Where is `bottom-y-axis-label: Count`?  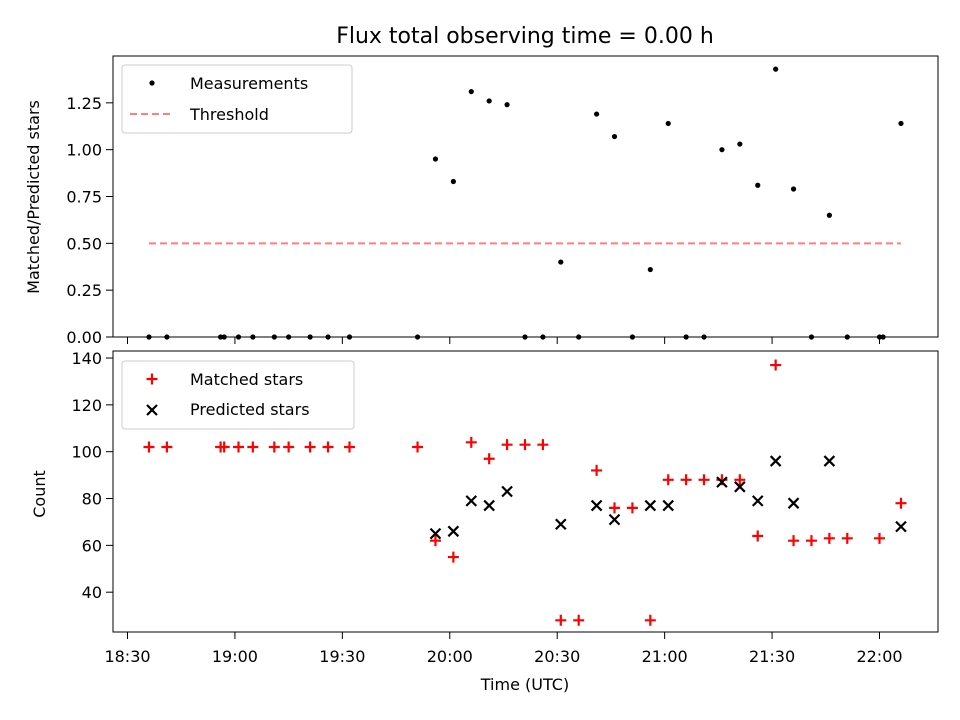
bottom-y-axis-label: Count is located at coordinates (39, 494).